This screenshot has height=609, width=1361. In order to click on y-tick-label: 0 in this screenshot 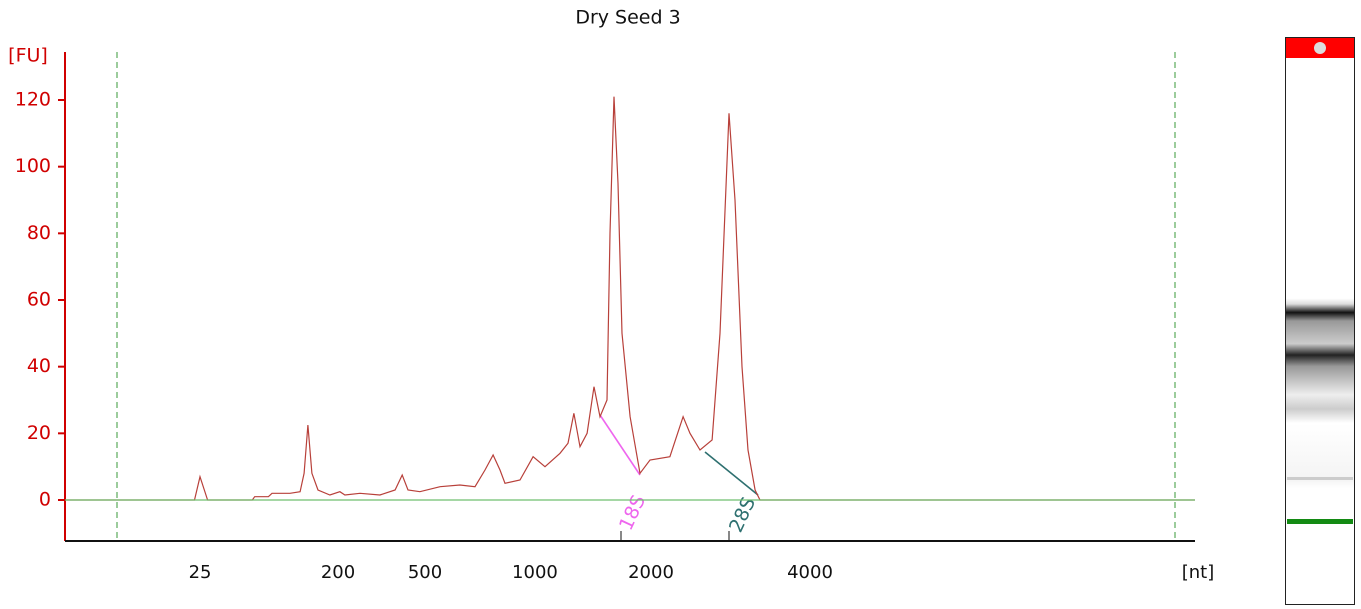, I will do `click(45, 500)`.